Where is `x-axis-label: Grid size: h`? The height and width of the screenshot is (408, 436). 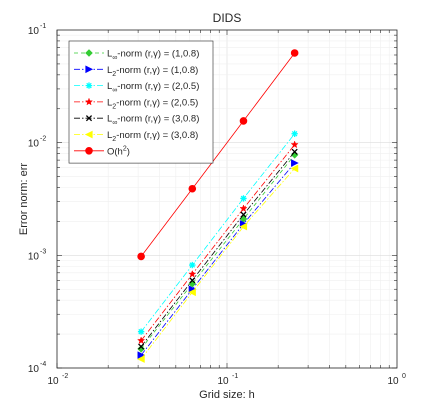
x-axis-label: Grid size: h is located at coordinates (227, 395).